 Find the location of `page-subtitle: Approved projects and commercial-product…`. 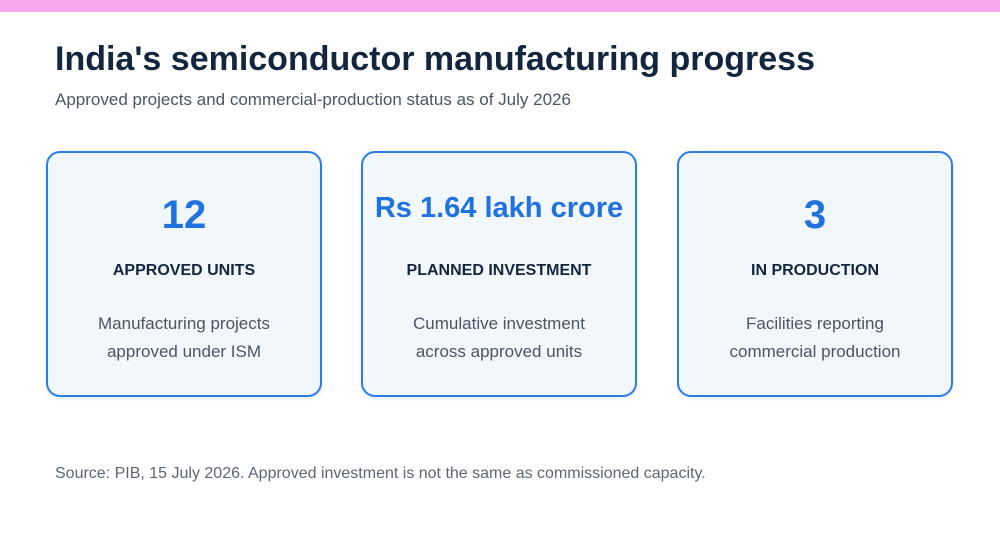

page-subtitle: Approved projects and commercial-product… is located at coordinates (313, 99).